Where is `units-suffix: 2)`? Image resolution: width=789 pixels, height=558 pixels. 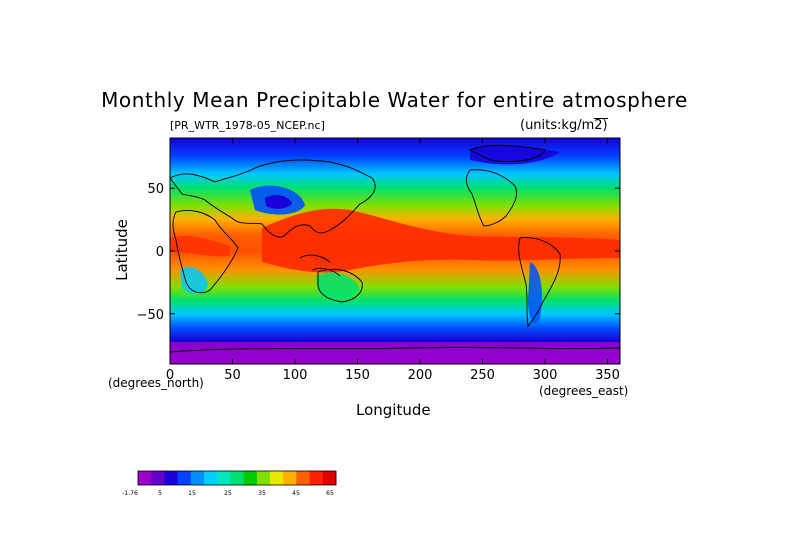 units-suffix: 2) is located at coordinates (601, 125).